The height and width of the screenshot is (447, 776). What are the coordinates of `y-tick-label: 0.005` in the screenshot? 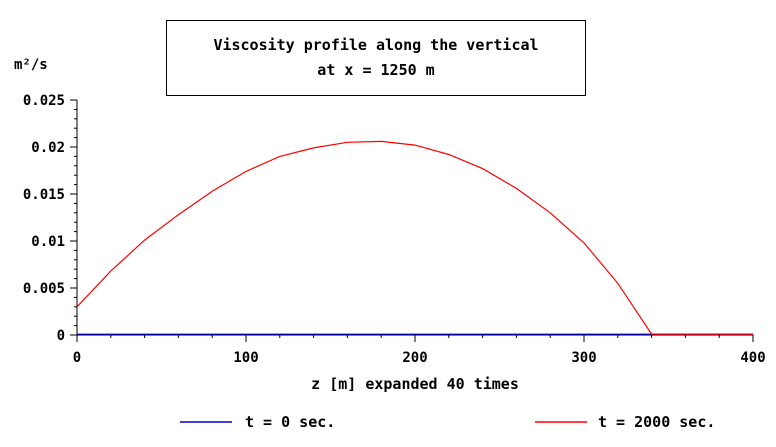 It's located at (44, 289).